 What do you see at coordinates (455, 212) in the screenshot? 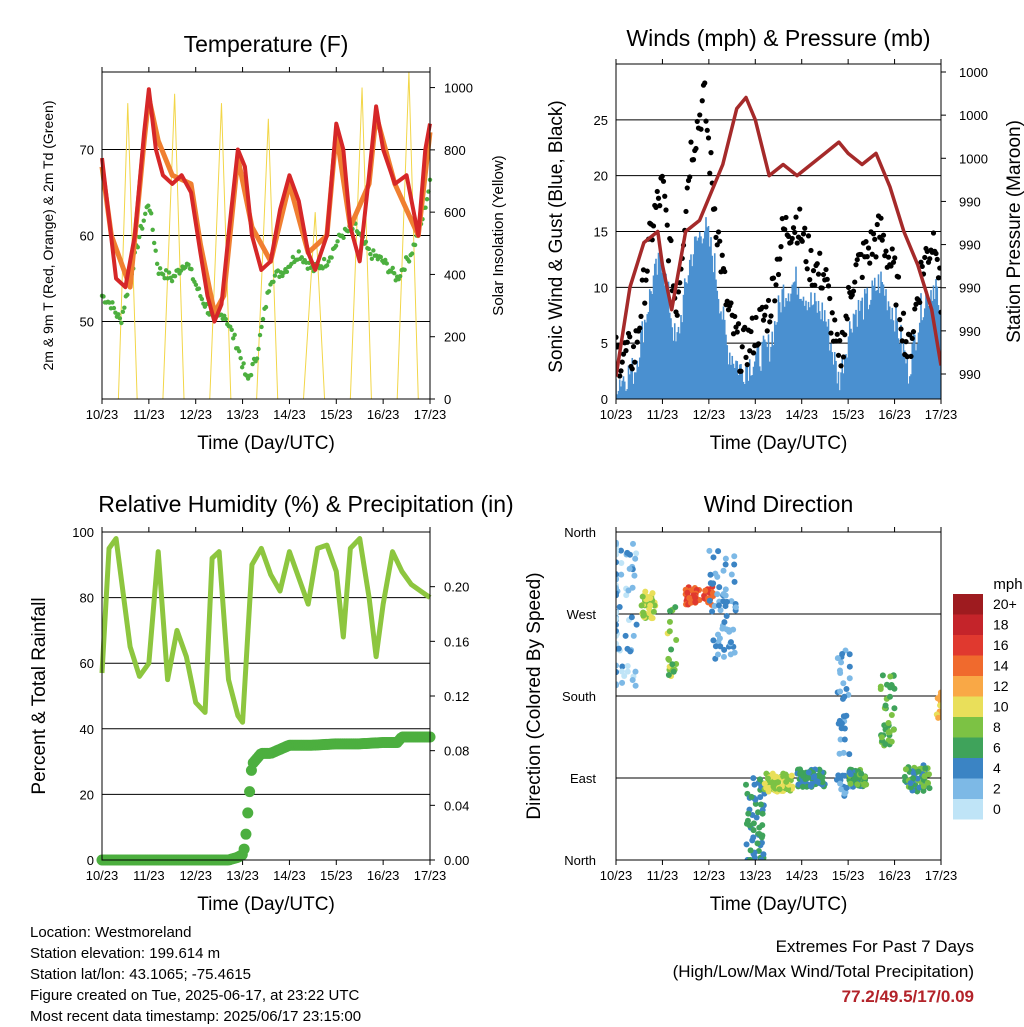
I see `y2-tick-label: 600` at bounding box center [455, 212].